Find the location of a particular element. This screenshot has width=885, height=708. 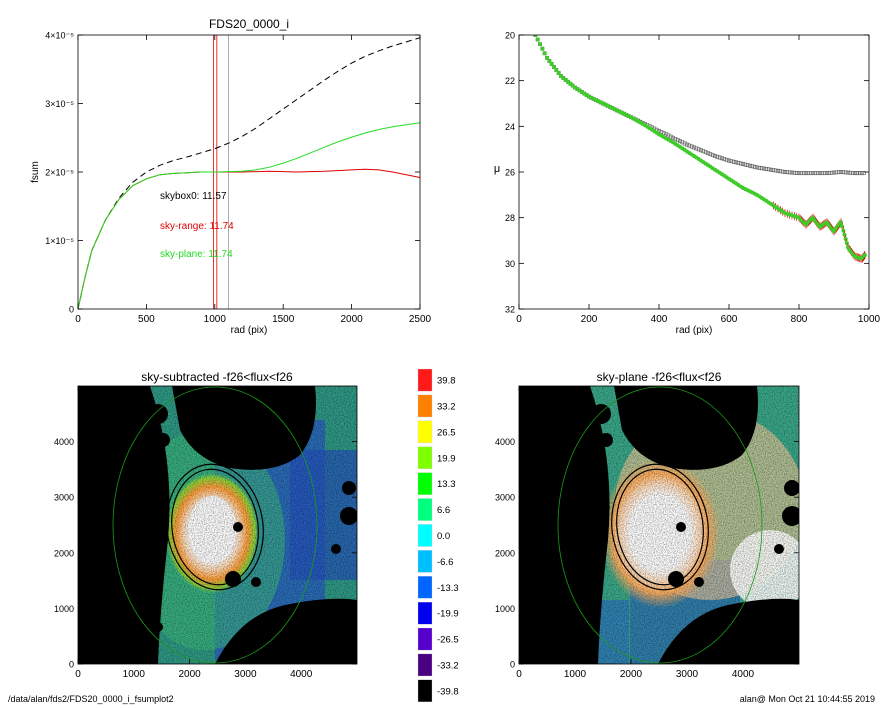

fsum-ytick-label: 0 is located at coordinates (71, 310).